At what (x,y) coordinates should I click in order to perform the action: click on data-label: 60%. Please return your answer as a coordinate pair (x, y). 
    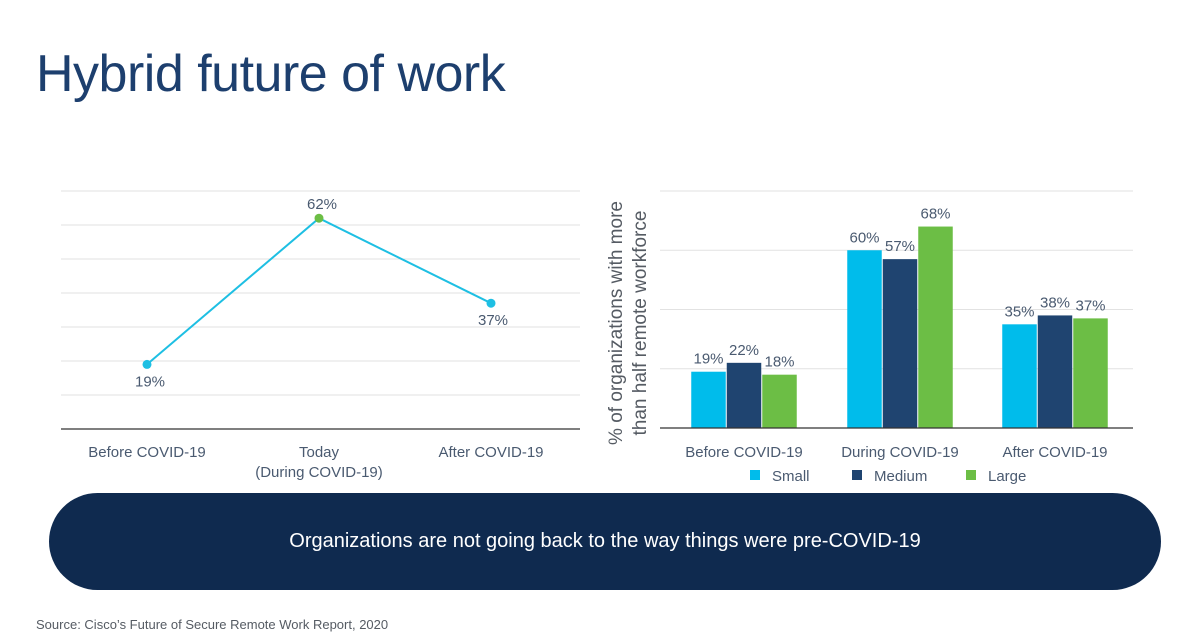
    Looking at the image, I should click on (864, 237).